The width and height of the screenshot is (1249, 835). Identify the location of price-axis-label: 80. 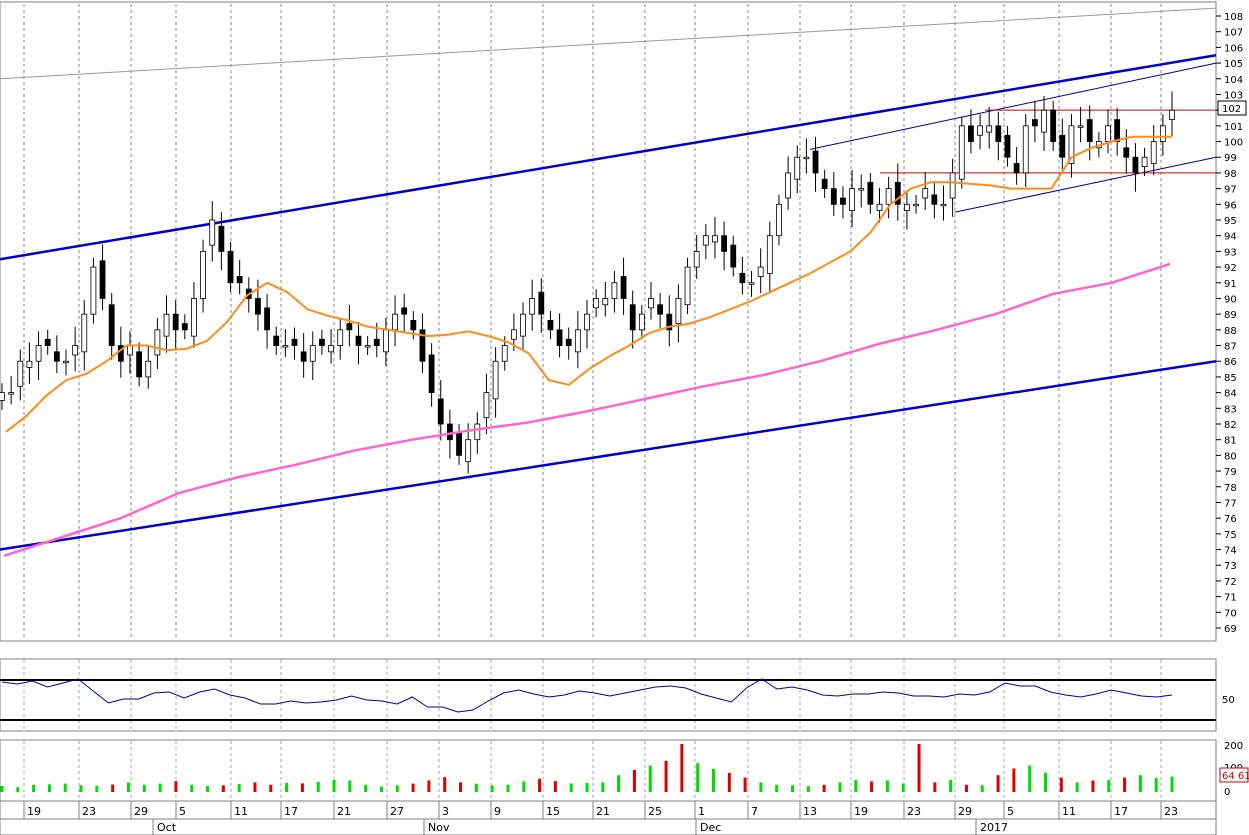
(1230, 456).